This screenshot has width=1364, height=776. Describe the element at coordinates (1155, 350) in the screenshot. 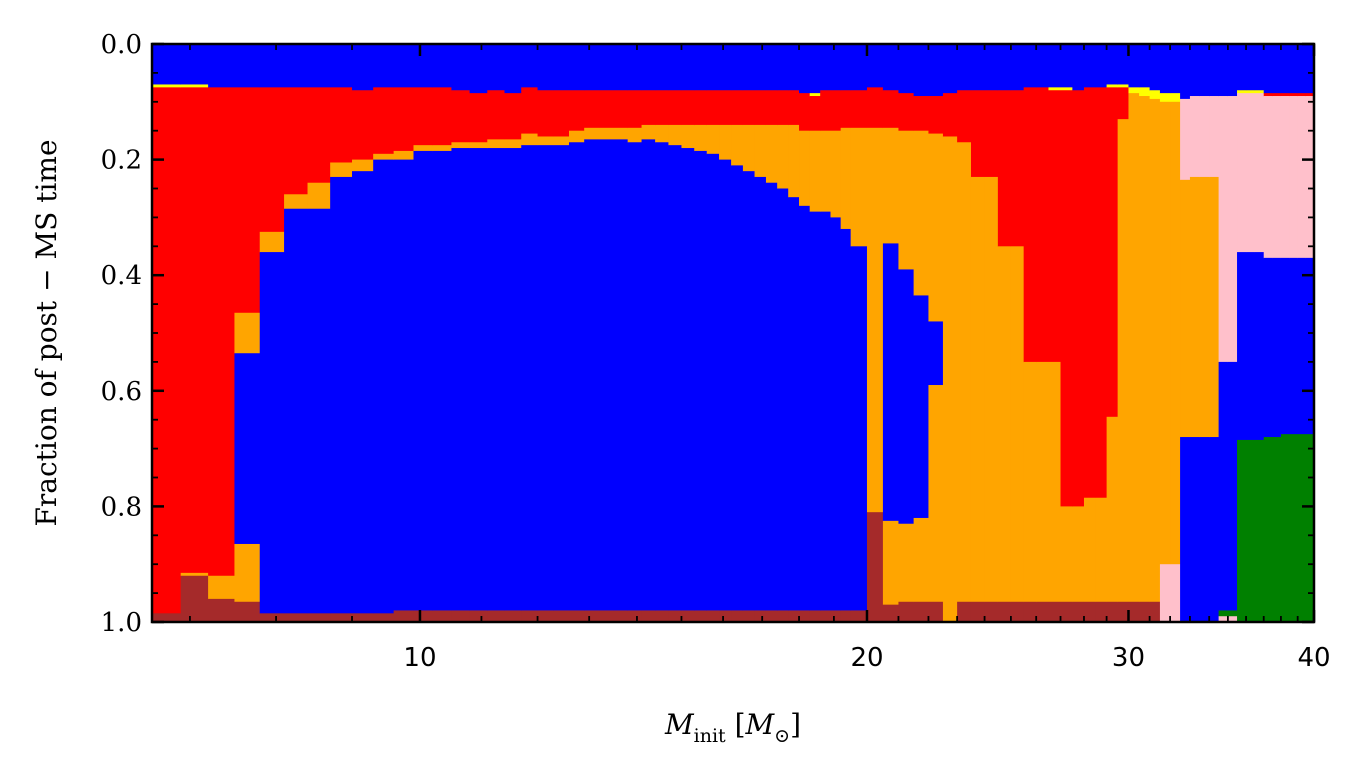

I see `bar-66-seg-2-orange` at that location.